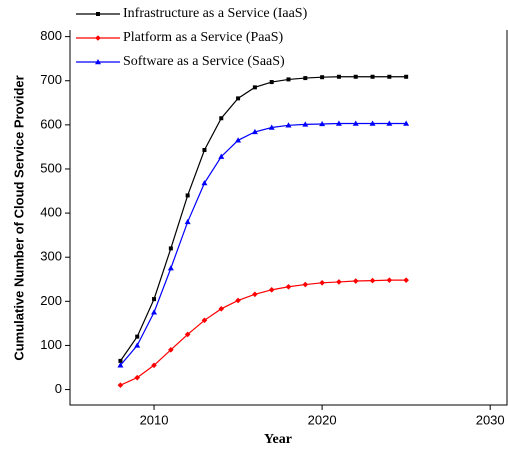 The height and width of the screenshot is (454, 508). What do you see at coordinates (51, 35) in the screenshot?
I see `y-tick-label: 800` at bounding box center [51, 35].